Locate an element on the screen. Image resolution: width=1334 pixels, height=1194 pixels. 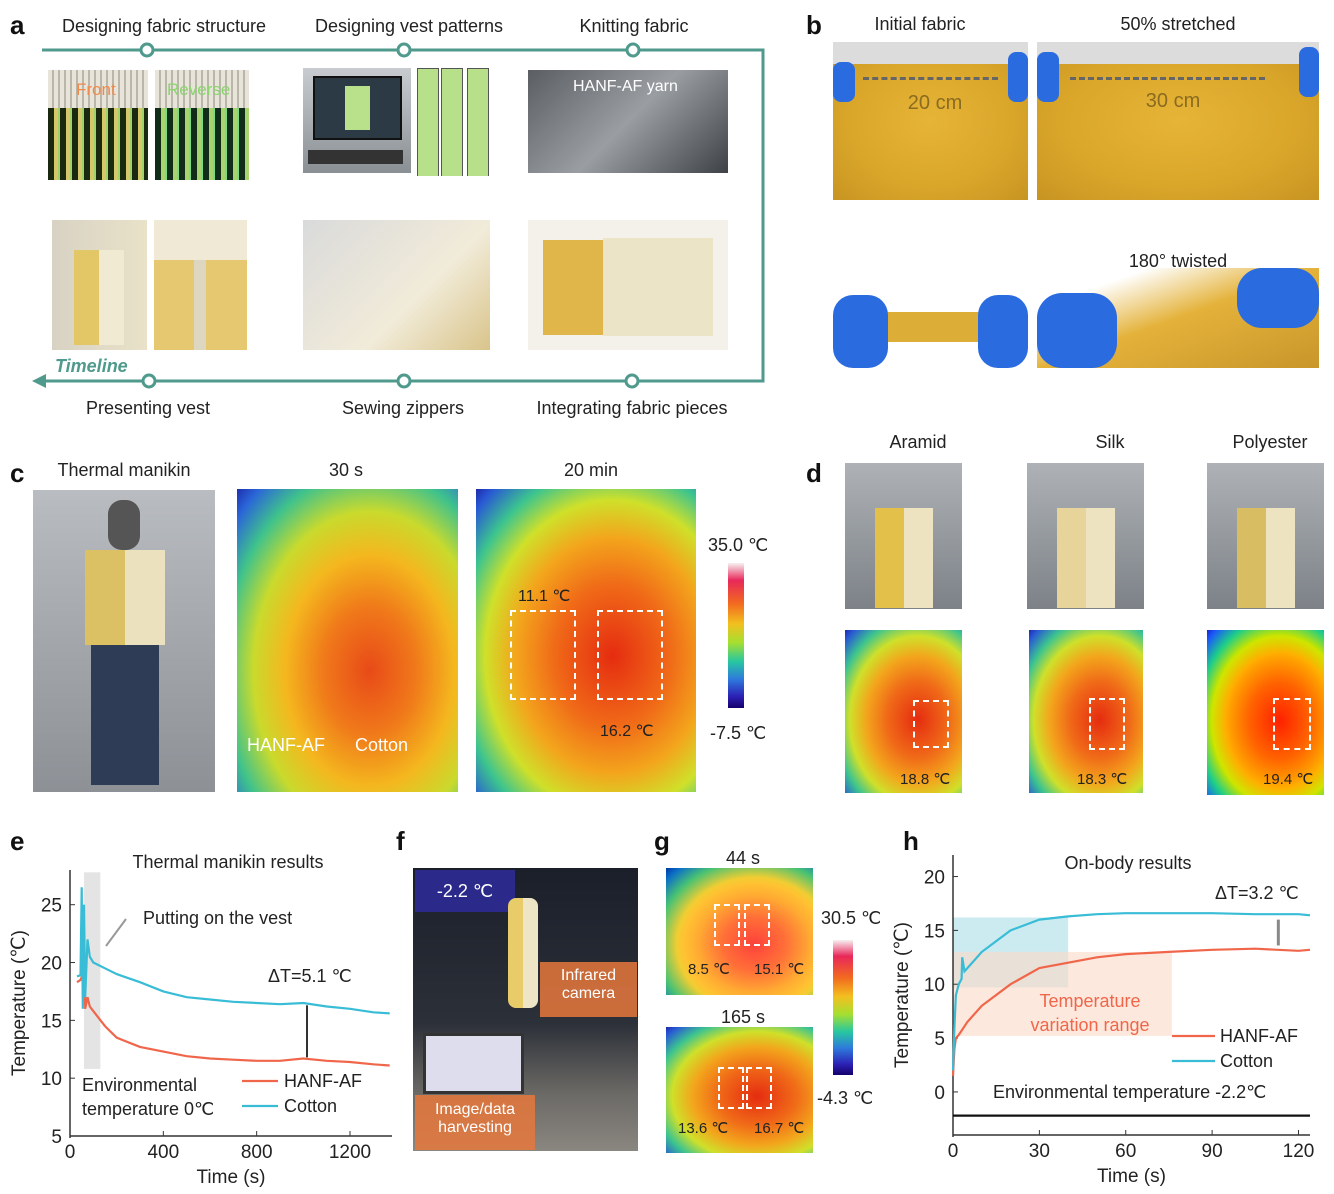
y-tick-label: 20 is located at coordinates (51, 964).